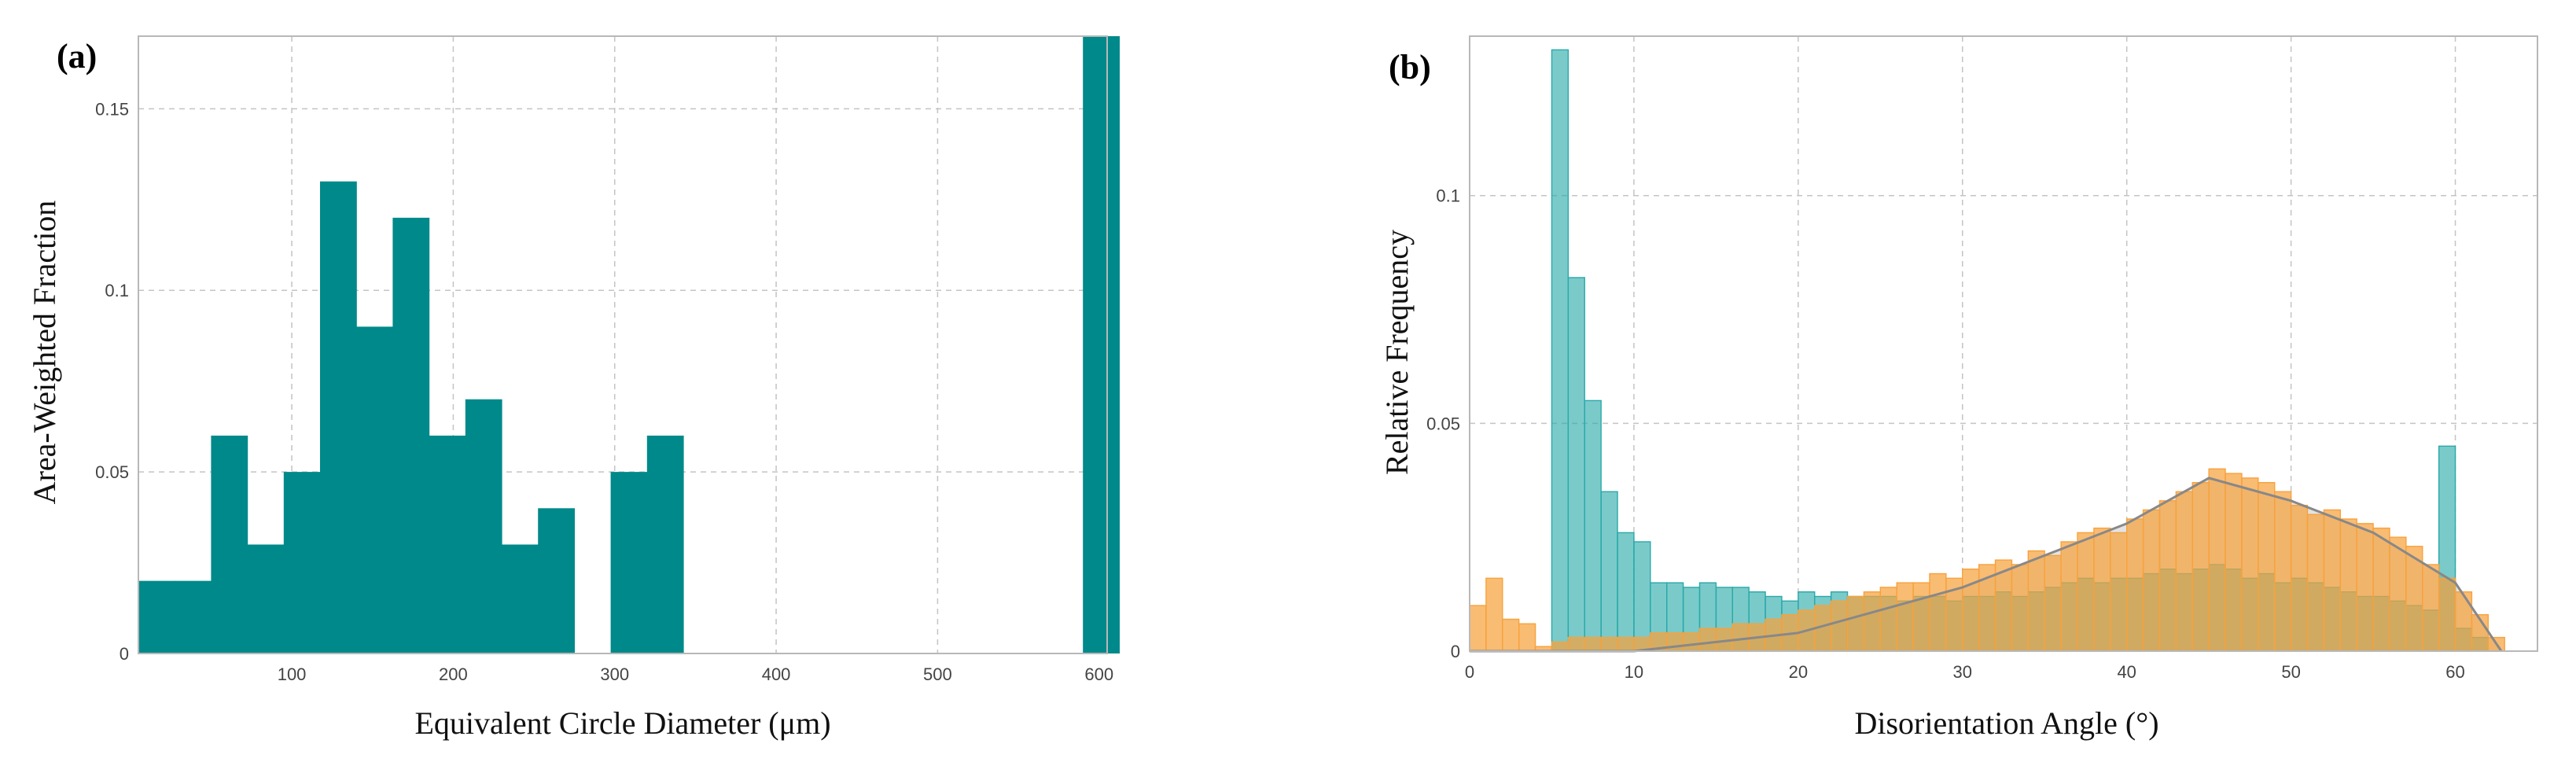  I want to click on panel-b-x-tick-label: 60, so click(2454, 672).